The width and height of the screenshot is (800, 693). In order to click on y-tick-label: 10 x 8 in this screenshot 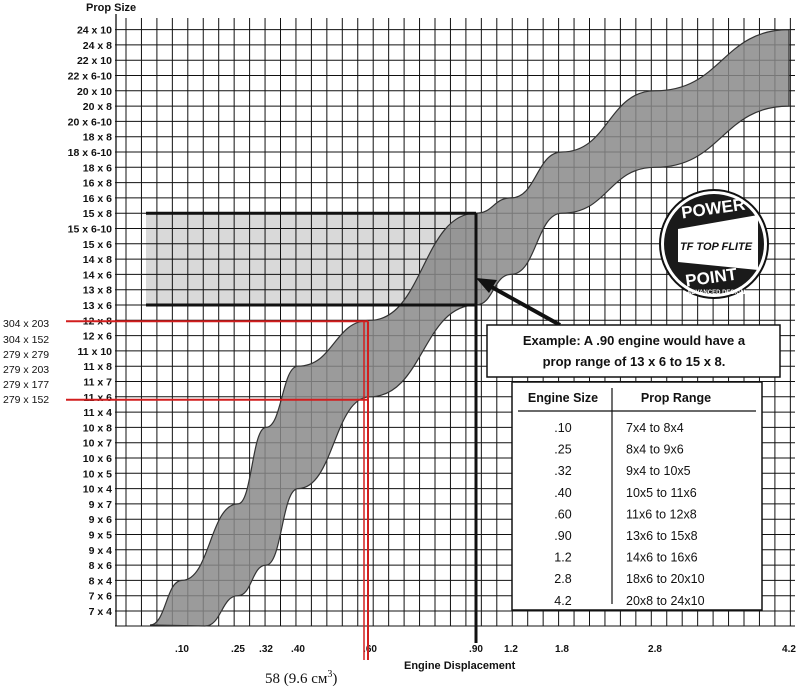, I will do `click(97, 428)`.